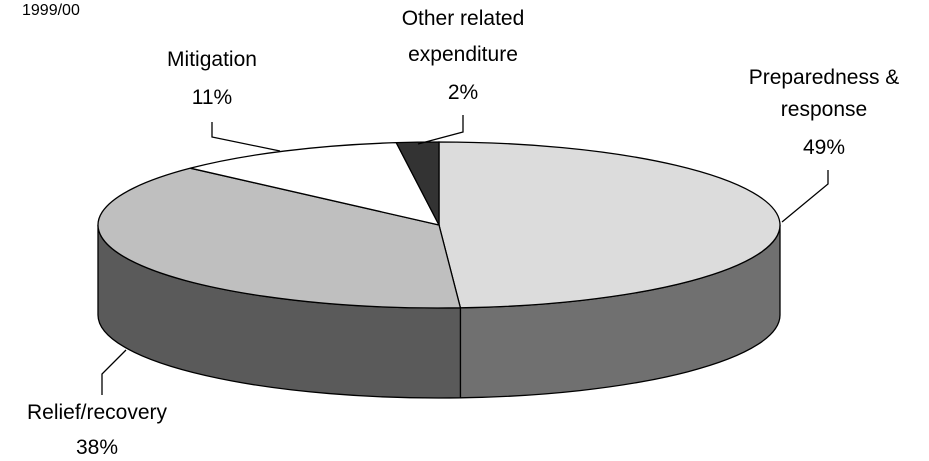  I want to click on slice-label-0-0: Preparedness &, so click(824, 77).